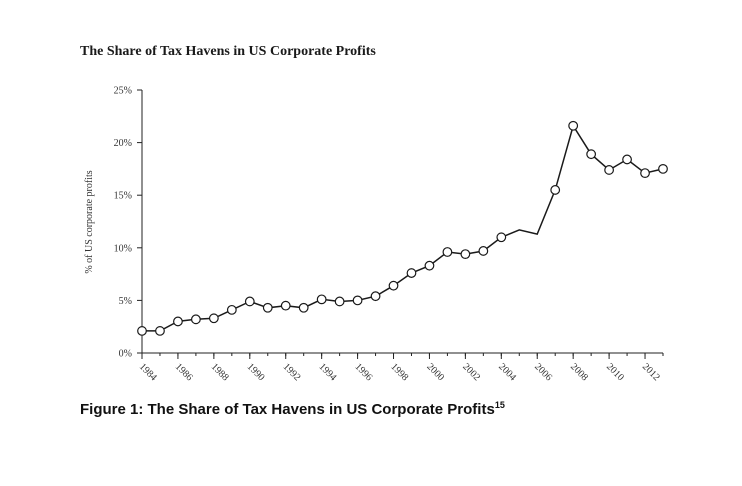 This screenshot has height=486, width=742. I want to click on x-tick-label: 2004, so click(507, 372).